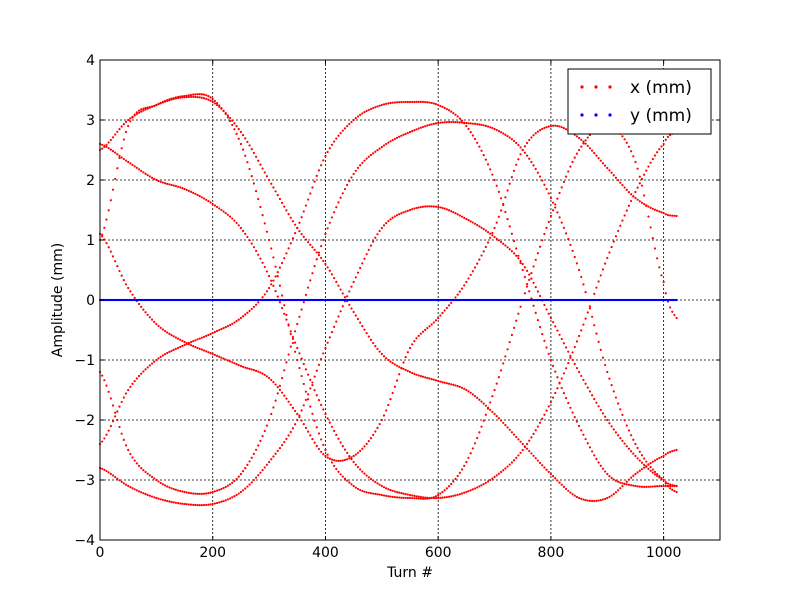  What do you see at coordinates (610, 87) in the screenshot?
I see `legend-marker` at bounding box center [610, 87].